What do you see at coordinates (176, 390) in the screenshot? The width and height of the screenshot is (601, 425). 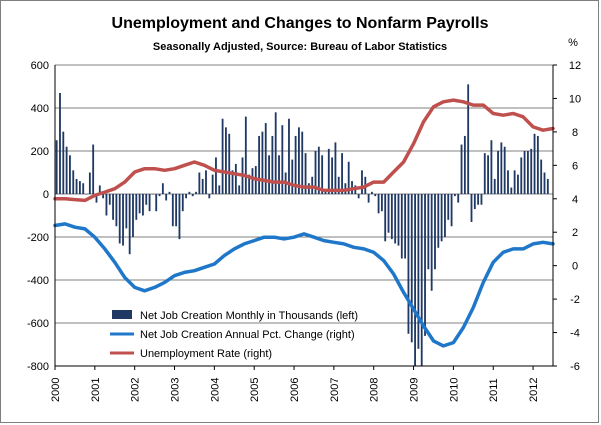 I see `x-tick-label: 2003` at bounding box center [176, 390].